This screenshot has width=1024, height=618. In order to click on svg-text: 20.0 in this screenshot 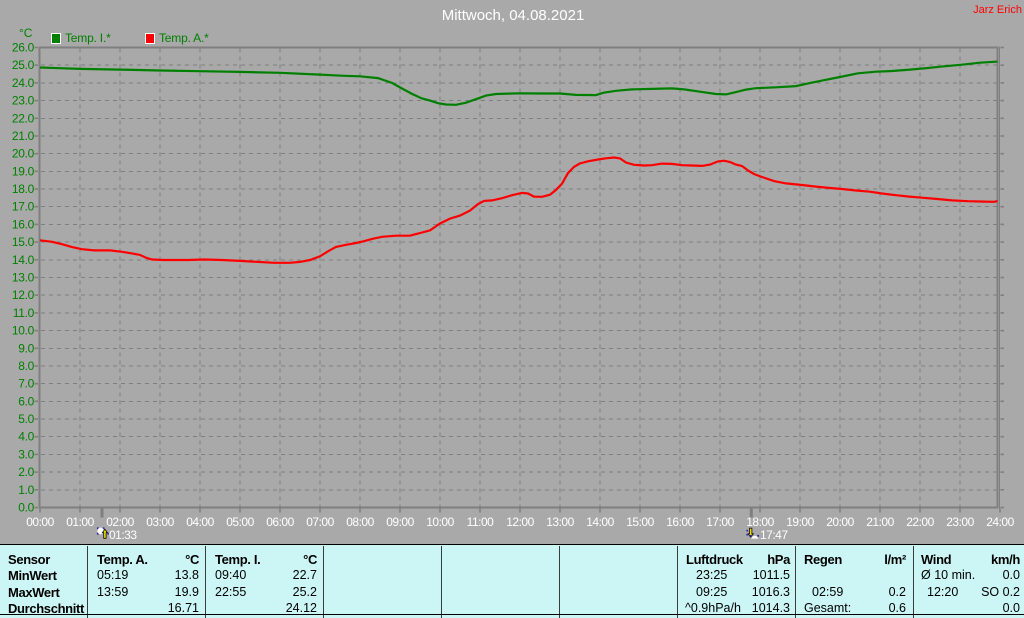, I will do `click(23, 154)`.